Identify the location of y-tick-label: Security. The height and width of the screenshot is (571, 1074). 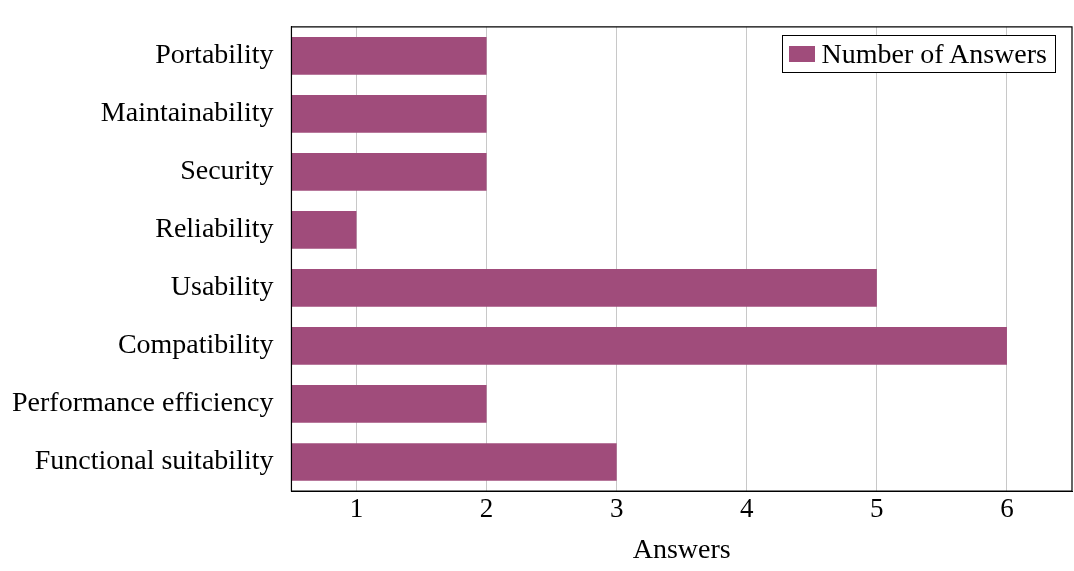
(227, 170).